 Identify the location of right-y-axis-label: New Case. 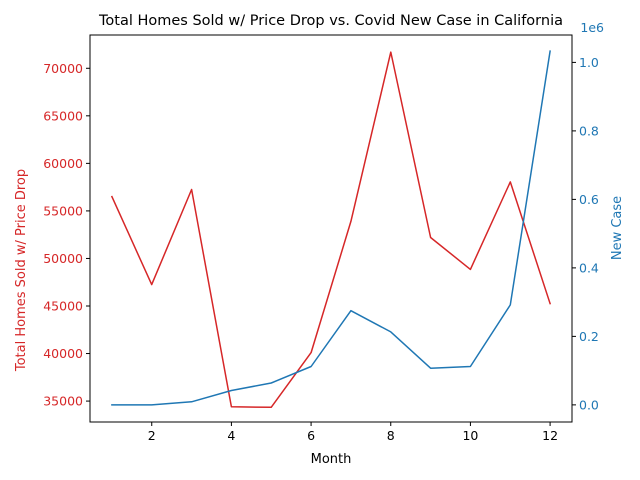
(617, 228).